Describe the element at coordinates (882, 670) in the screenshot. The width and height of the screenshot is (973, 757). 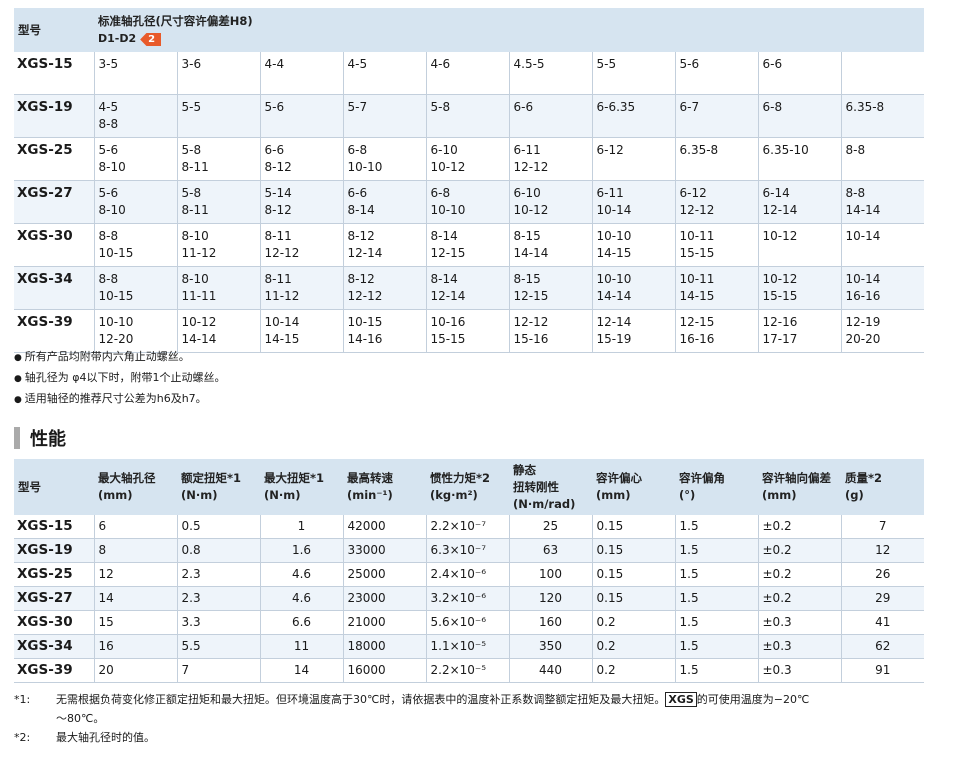
I see `perf-cell: 91` at that location.